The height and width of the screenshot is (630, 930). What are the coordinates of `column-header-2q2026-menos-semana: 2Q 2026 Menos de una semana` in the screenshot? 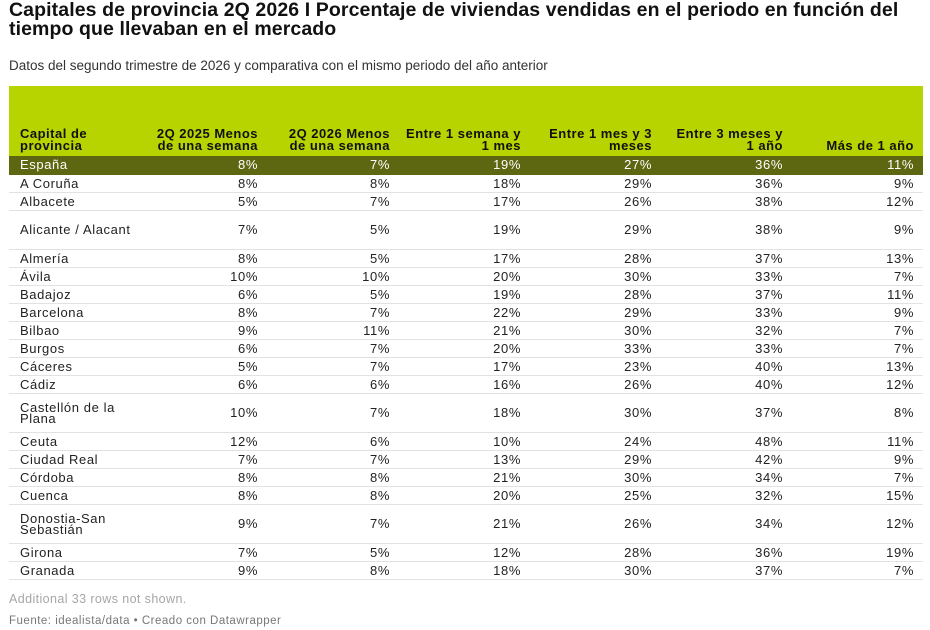 It's located at (339, 139).